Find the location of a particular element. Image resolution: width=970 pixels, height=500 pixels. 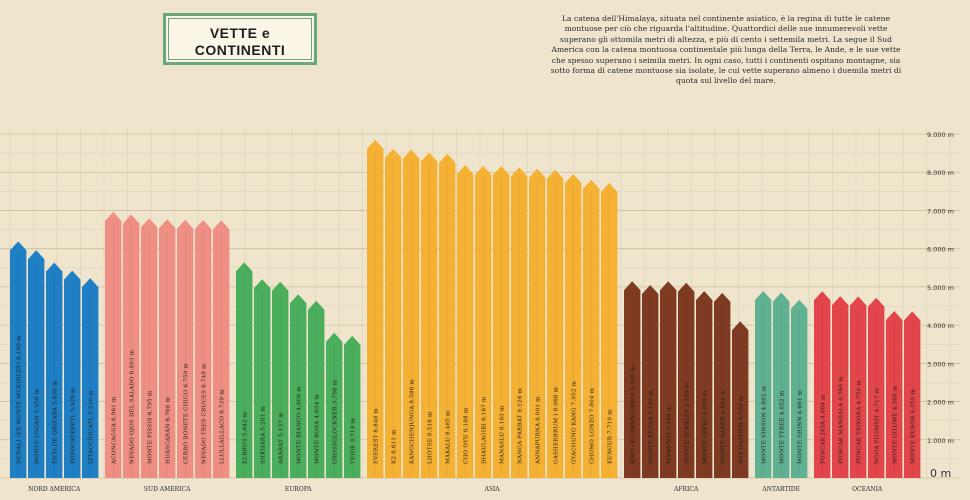

mountain-label: MONTE SHINN 4.661 m is located at coordinates (800, 426).